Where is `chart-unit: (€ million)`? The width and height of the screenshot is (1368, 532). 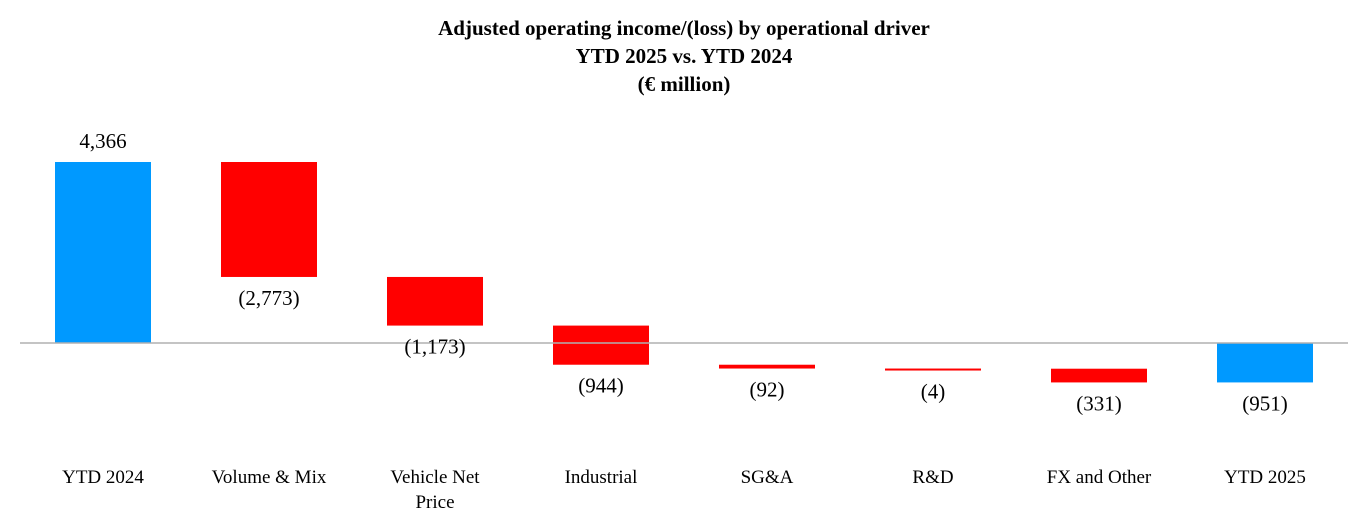
chart-unit: (€ million) is located at coordinates (684, 84).